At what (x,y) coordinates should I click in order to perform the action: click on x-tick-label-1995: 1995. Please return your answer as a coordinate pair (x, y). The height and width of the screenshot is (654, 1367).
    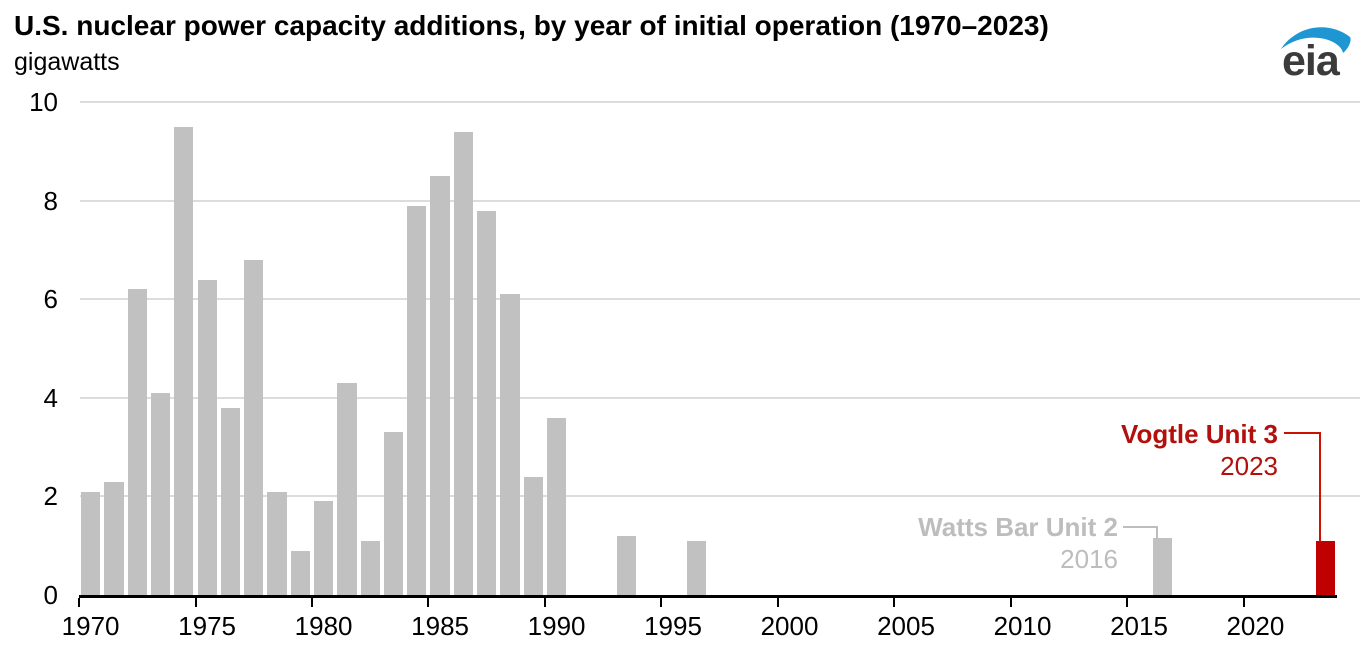
    Looking at the image, I should click on (673, 626).